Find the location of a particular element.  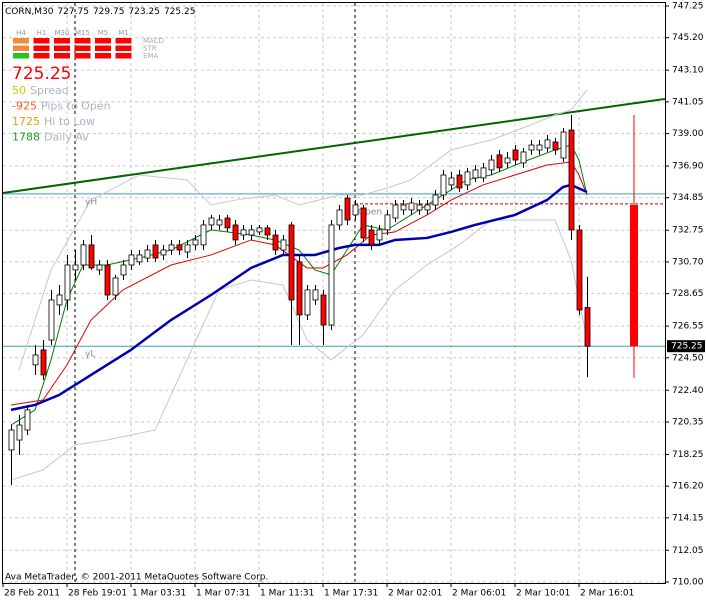

y-tick-label: 718.25 is located at coordinates (688, 455).